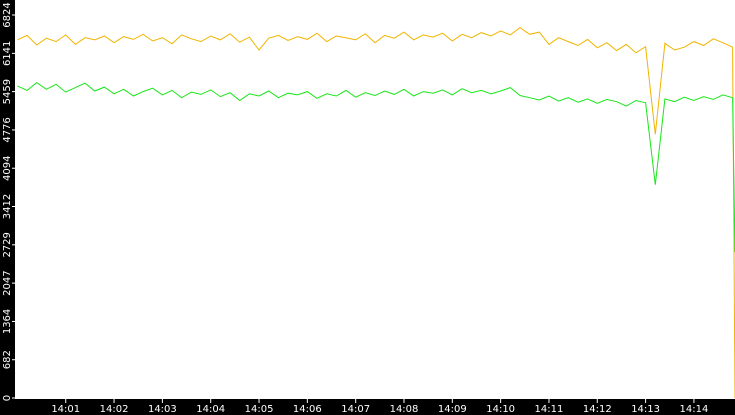  Describe the element at coordinates (404, 409) in the screenshot. I see `x-tick-label: 14:08` at that location.